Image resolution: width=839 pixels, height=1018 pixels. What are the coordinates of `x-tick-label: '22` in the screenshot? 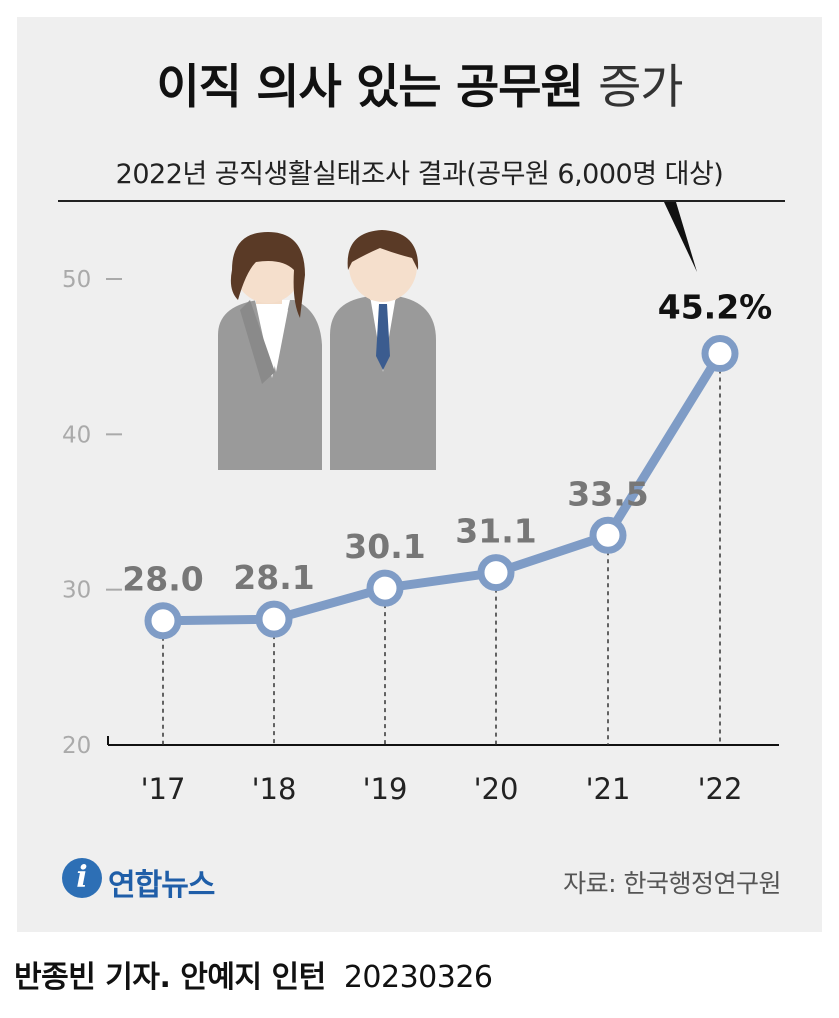 It's located at (720, 789).